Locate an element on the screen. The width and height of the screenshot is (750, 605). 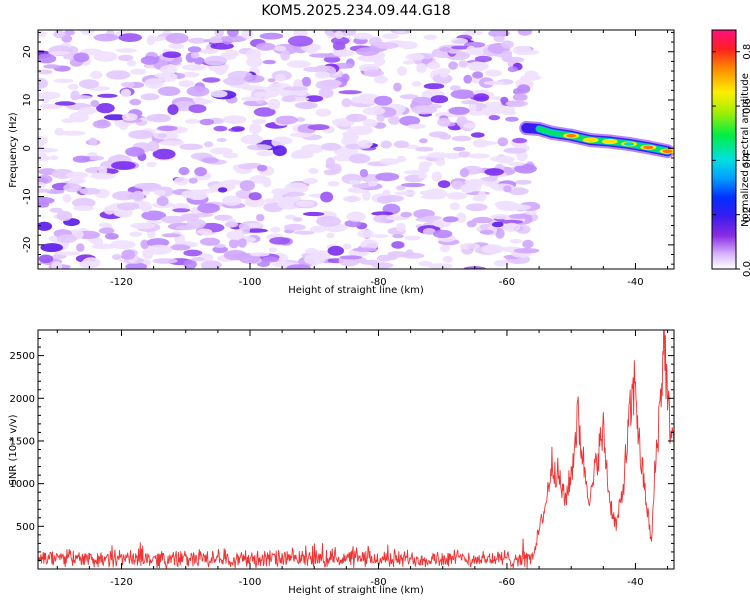
spectrogram-signal-track is located at coordinates (596, 140).